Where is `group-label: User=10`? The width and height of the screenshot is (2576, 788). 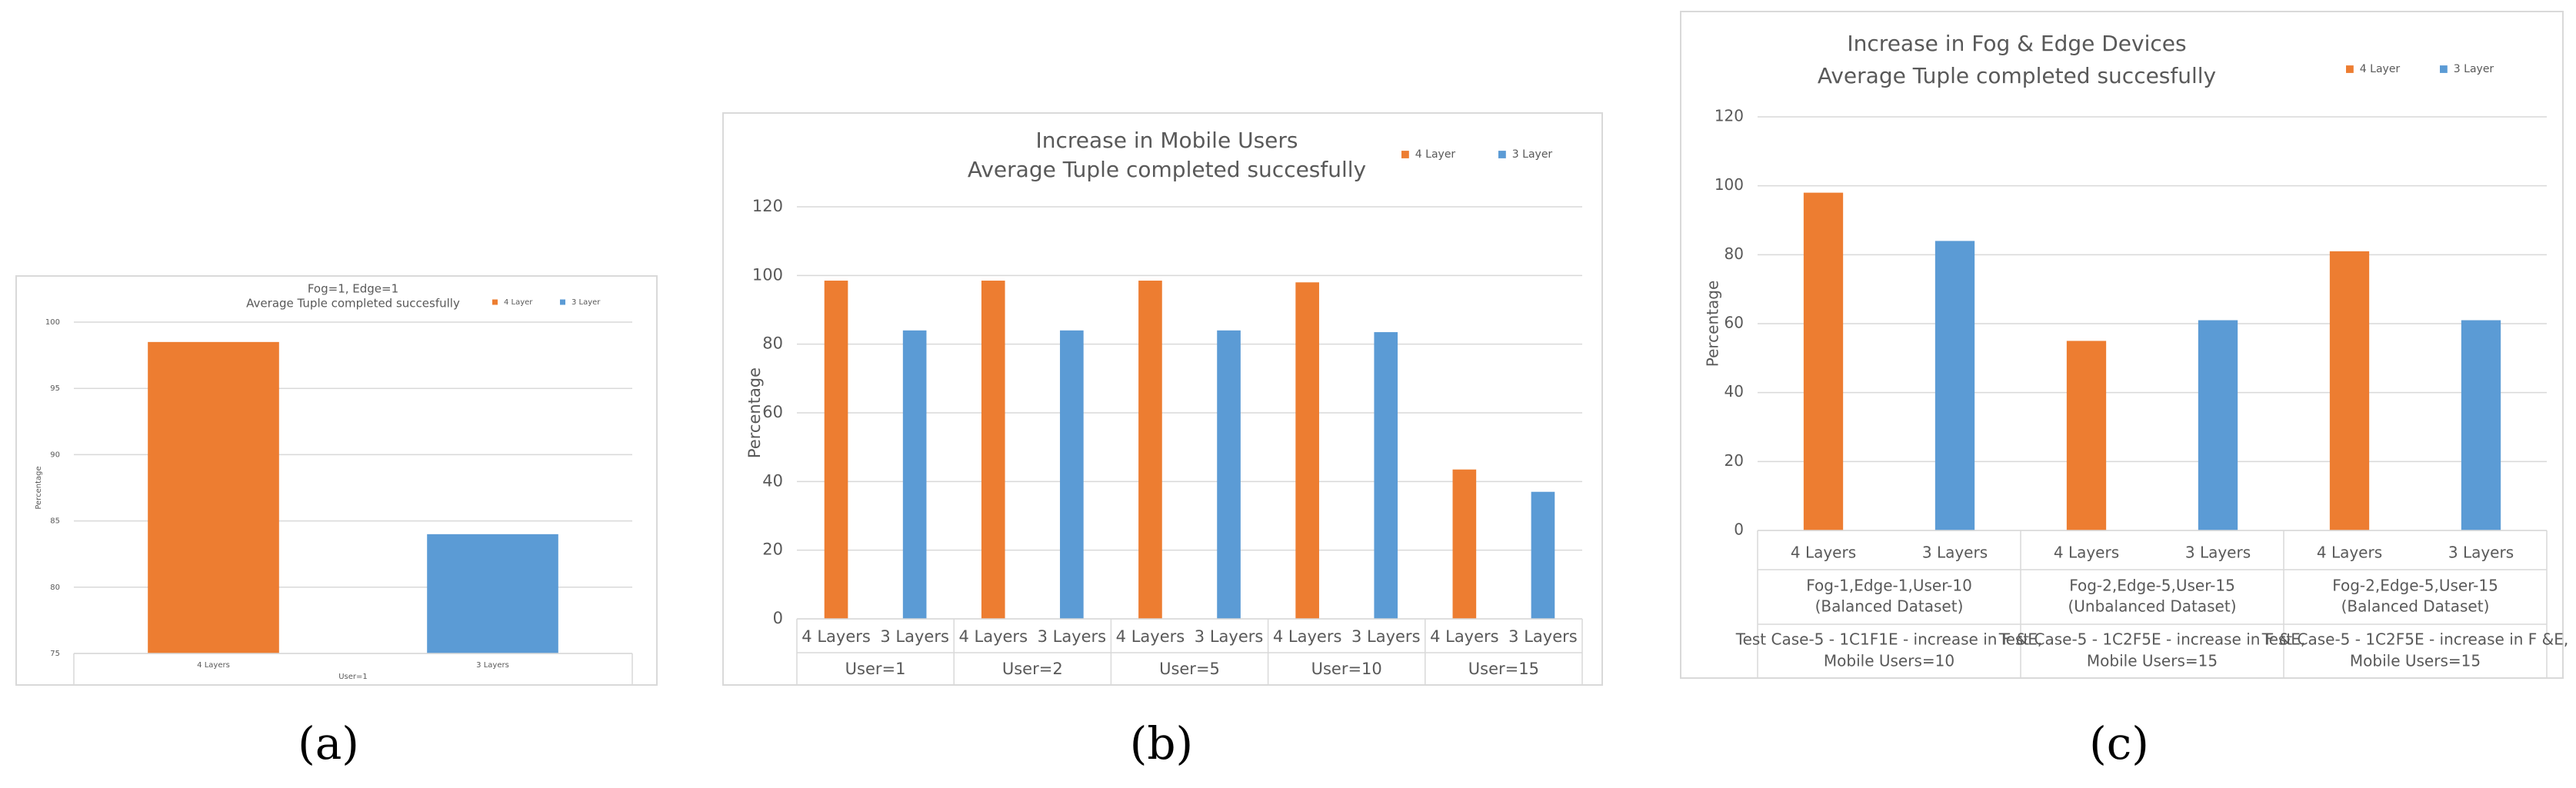
group-label: User=10 is located at coordinates (1346, 669).